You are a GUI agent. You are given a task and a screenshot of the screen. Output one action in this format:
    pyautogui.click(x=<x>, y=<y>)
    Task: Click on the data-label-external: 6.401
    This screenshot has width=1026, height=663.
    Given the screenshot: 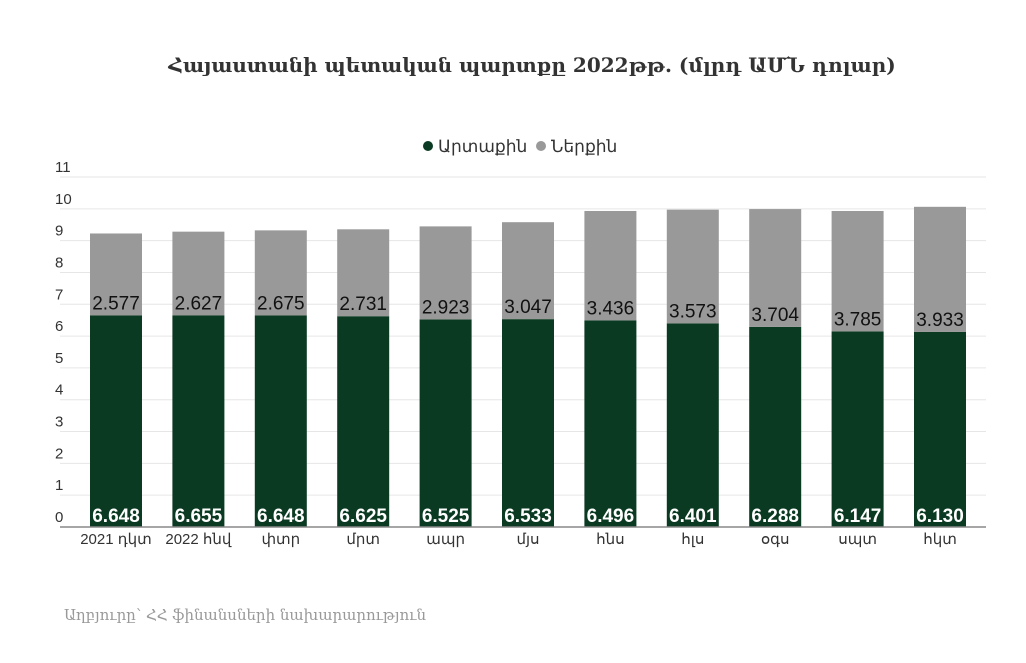 What is the action you would take?
    pyautogui.click(x=693, y=516)
    